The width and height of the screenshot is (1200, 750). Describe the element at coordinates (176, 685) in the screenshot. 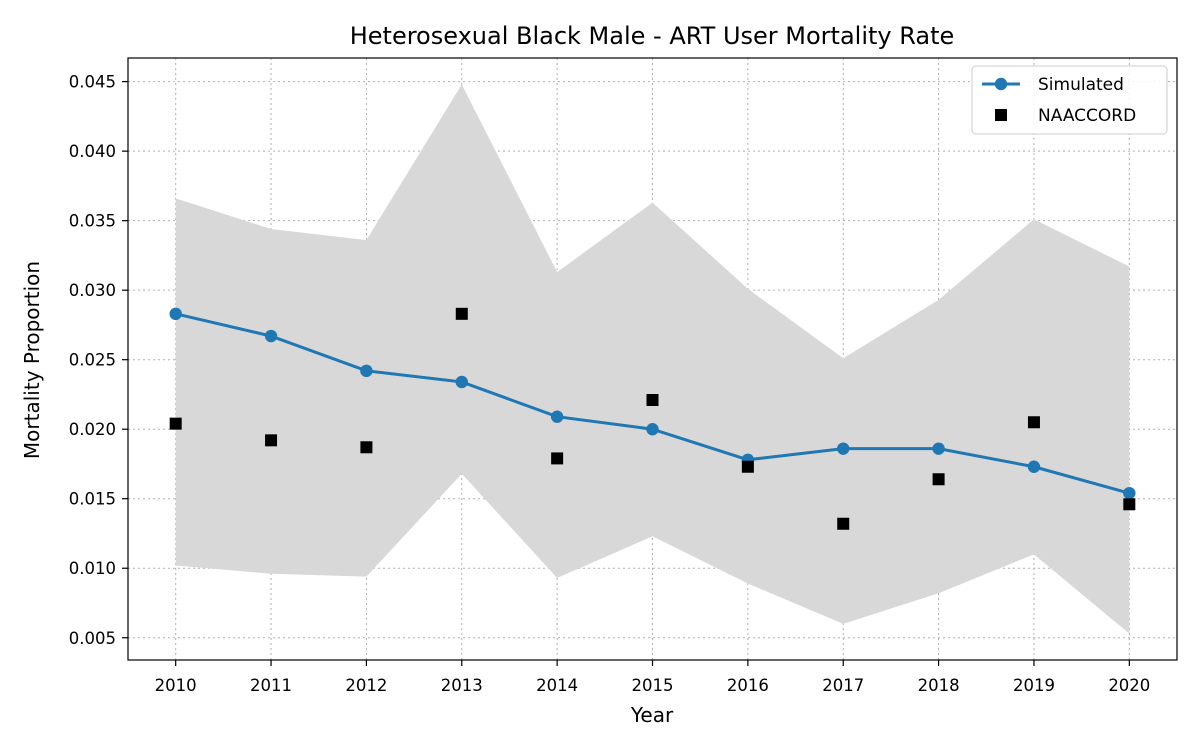

I see `x-tick-label: 2010` at that location.